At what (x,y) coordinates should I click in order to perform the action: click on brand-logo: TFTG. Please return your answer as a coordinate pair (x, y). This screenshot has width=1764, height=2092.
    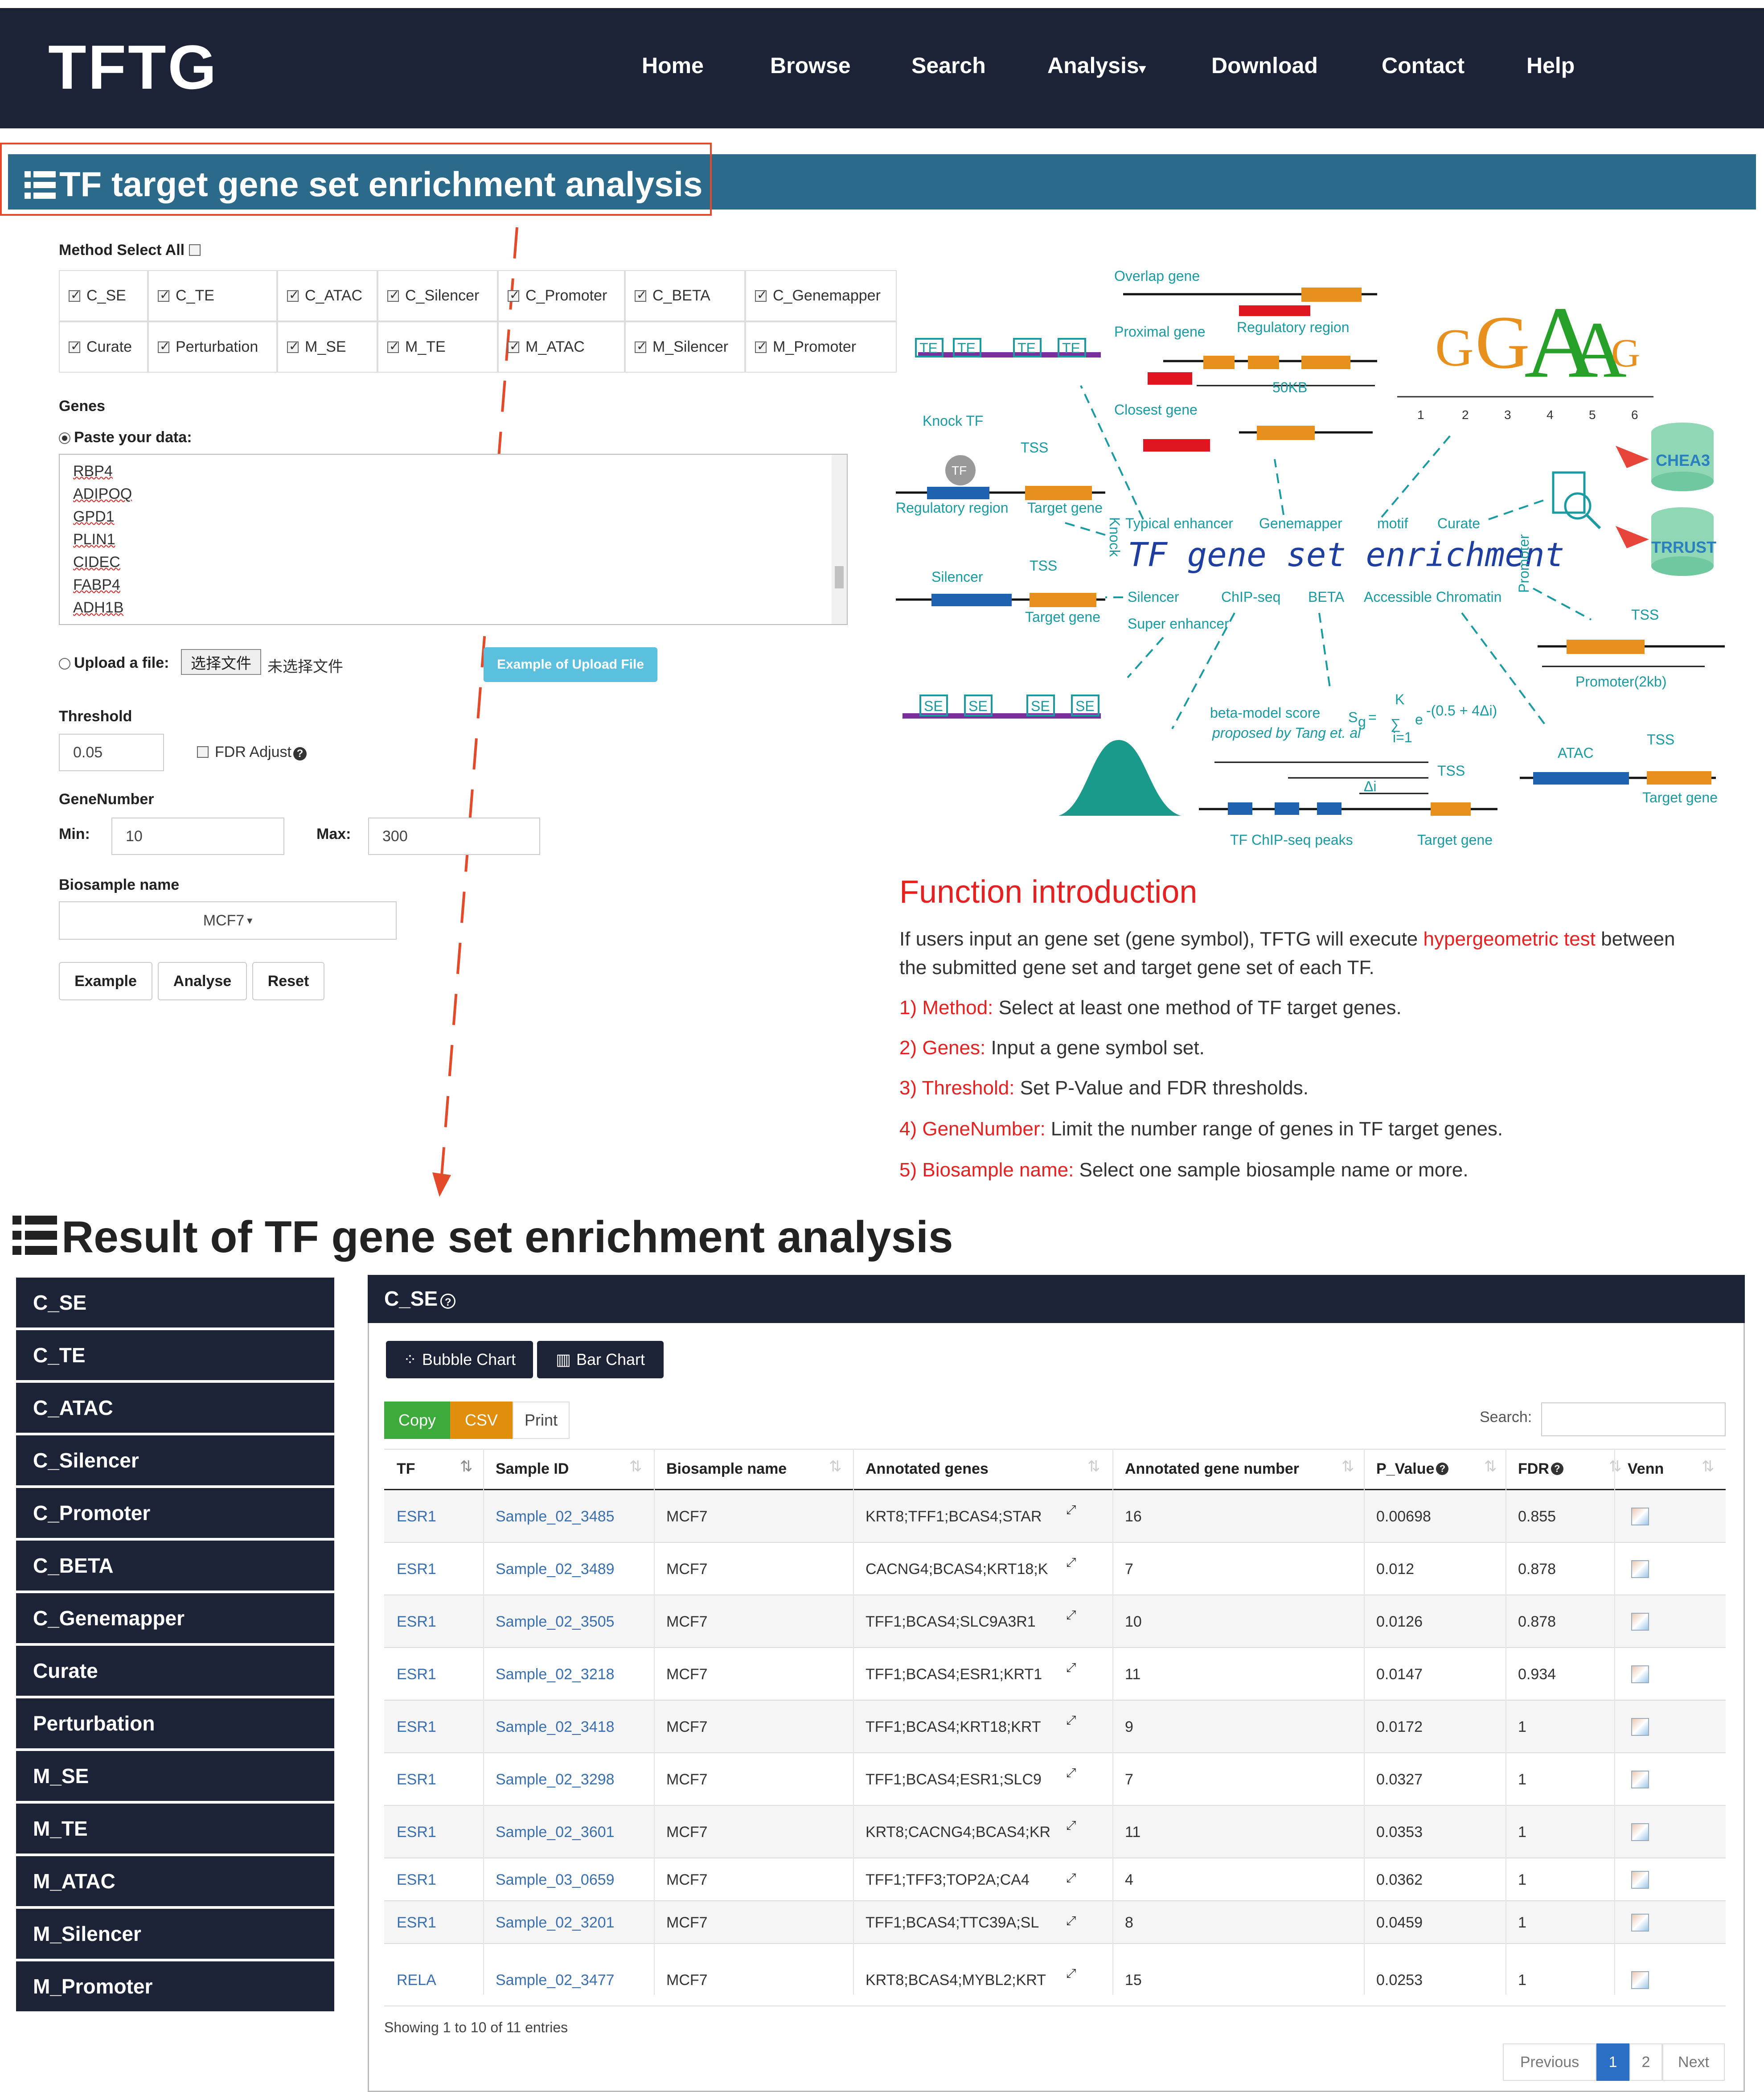
    Looking at the image, I should click on (133, 67).